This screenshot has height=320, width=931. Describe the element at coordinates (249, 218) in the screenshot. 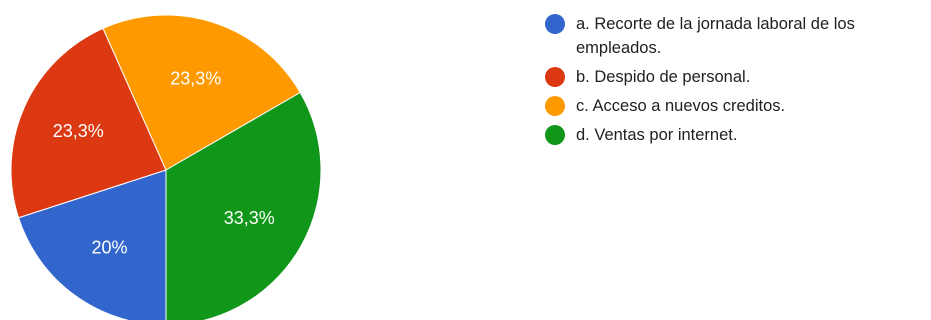

I see `pie-label-d: 33,3%` at that location.